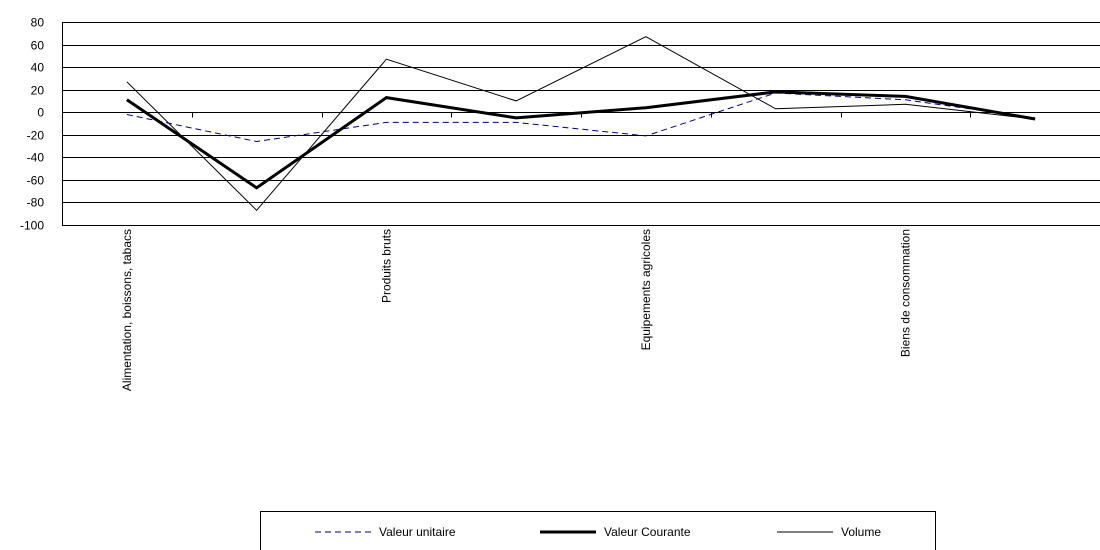 Image resolution: width=1100 pixels, height=550 pixels. What do you see at coordinates (829, 532) in the screenshot?
I see `legend-item-volume: Volume` at bounding box center [829, 532].